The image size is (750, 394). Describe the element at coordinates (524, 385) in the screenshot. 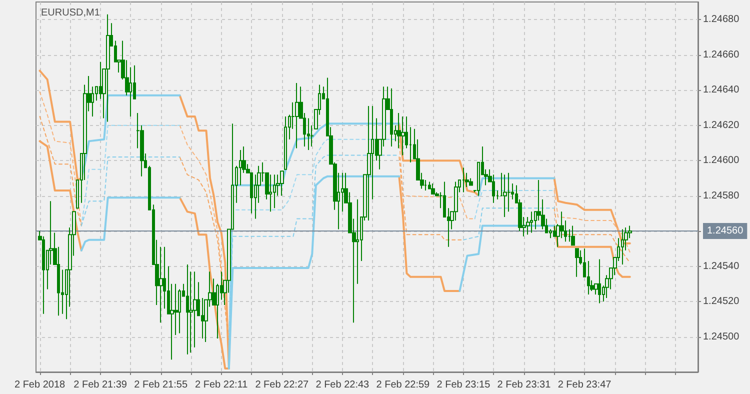

I see `x-tick-label: 2 Feb 23:31` at that location.